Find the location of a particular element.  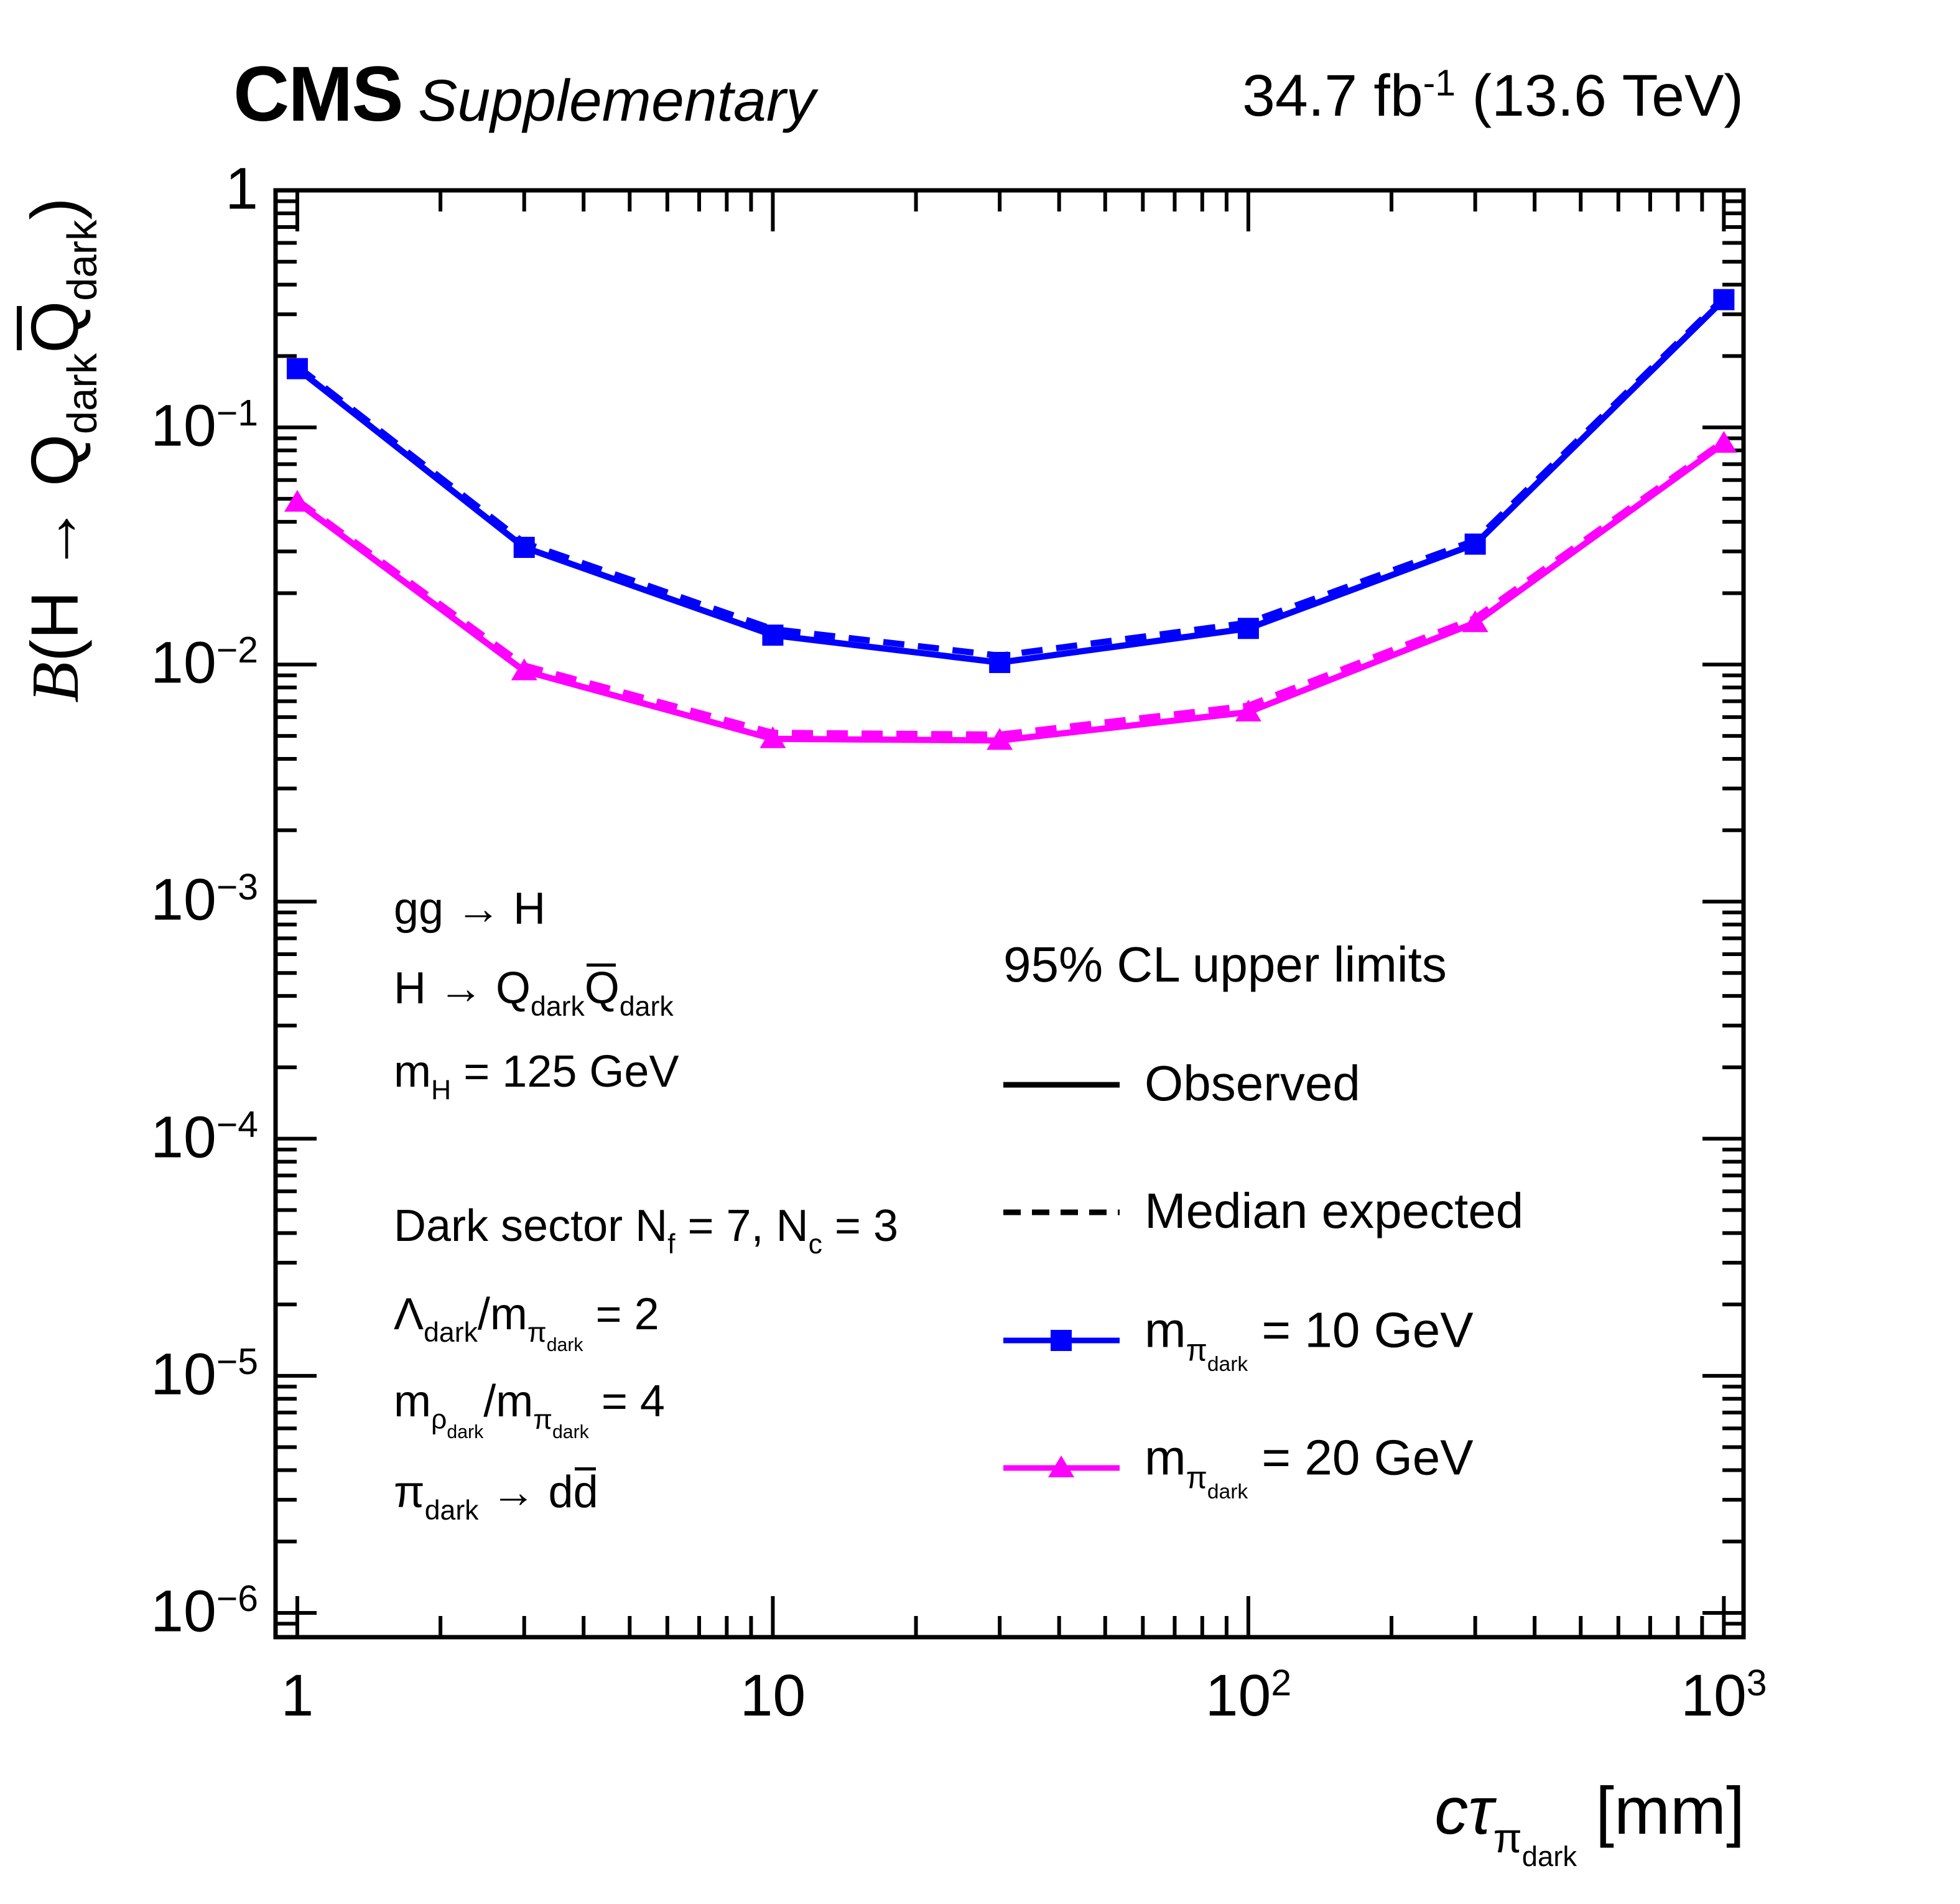

y-tick-label-0.01: 10⁻² is located at coordinates (204, 662).